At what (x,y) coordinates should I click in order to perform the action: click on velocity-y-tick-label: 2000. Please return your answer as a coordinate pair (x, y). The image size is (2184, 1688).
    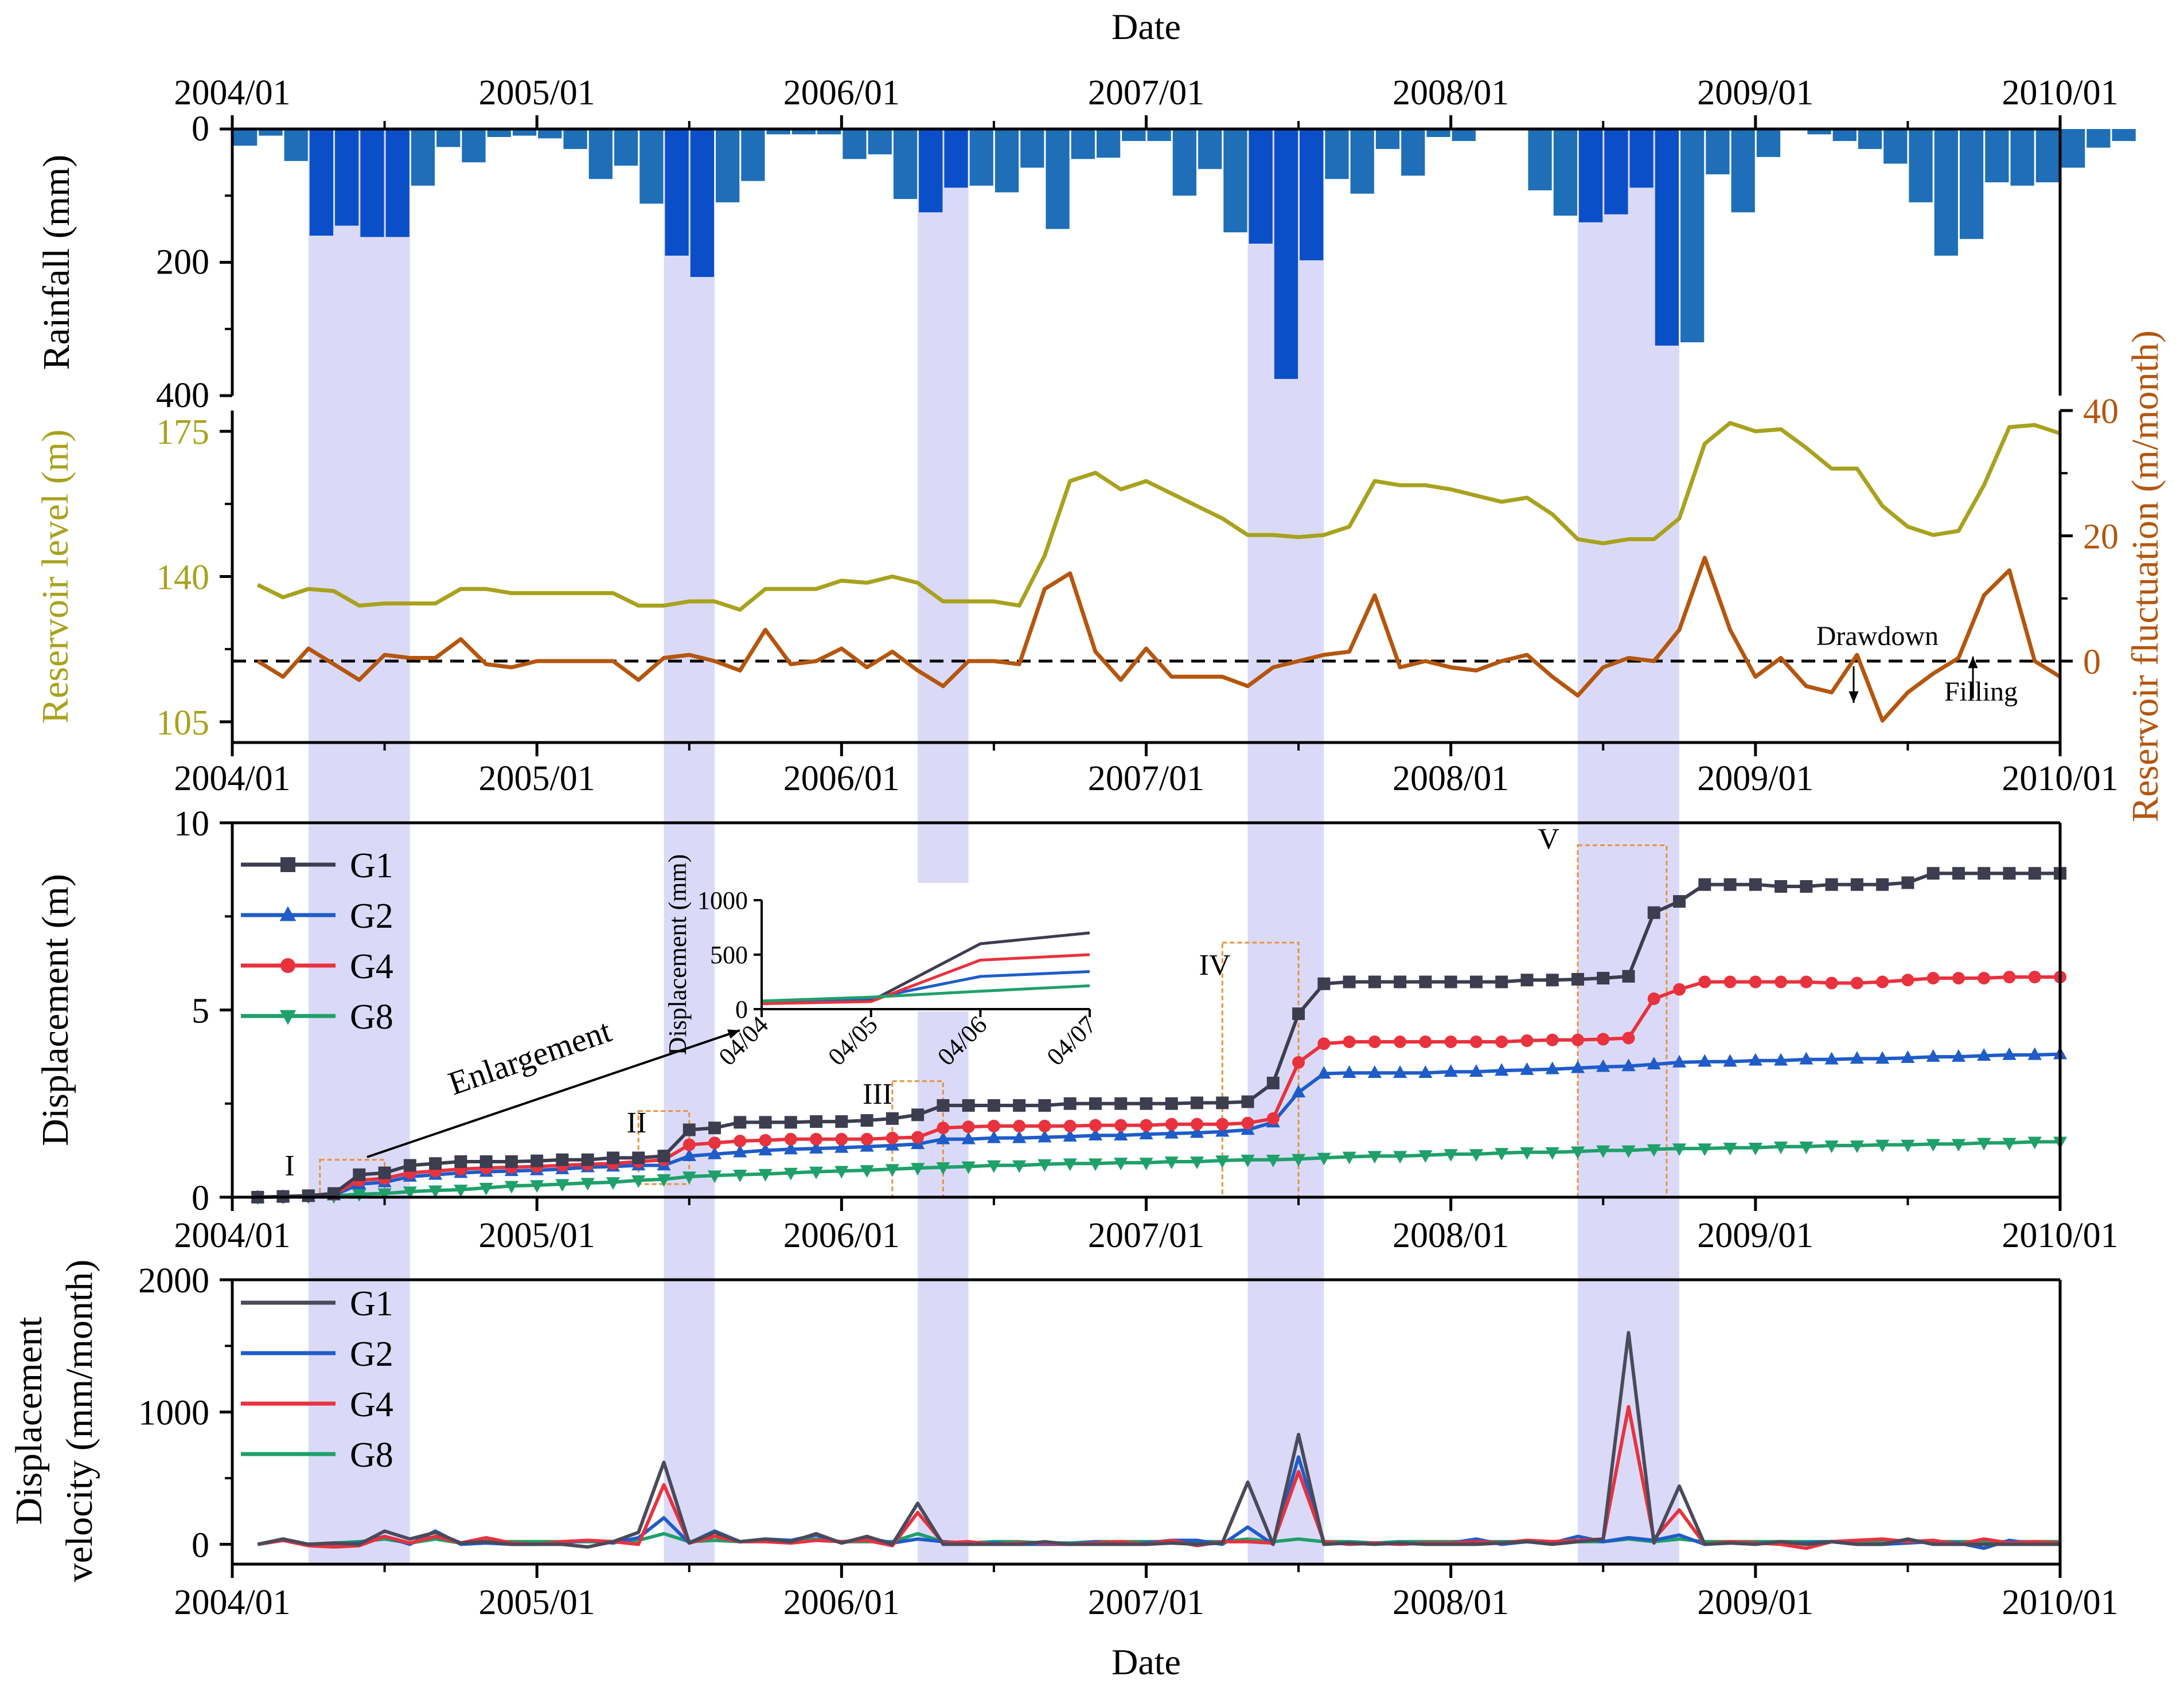
    Looking at the image, I should click on (173, 1281).